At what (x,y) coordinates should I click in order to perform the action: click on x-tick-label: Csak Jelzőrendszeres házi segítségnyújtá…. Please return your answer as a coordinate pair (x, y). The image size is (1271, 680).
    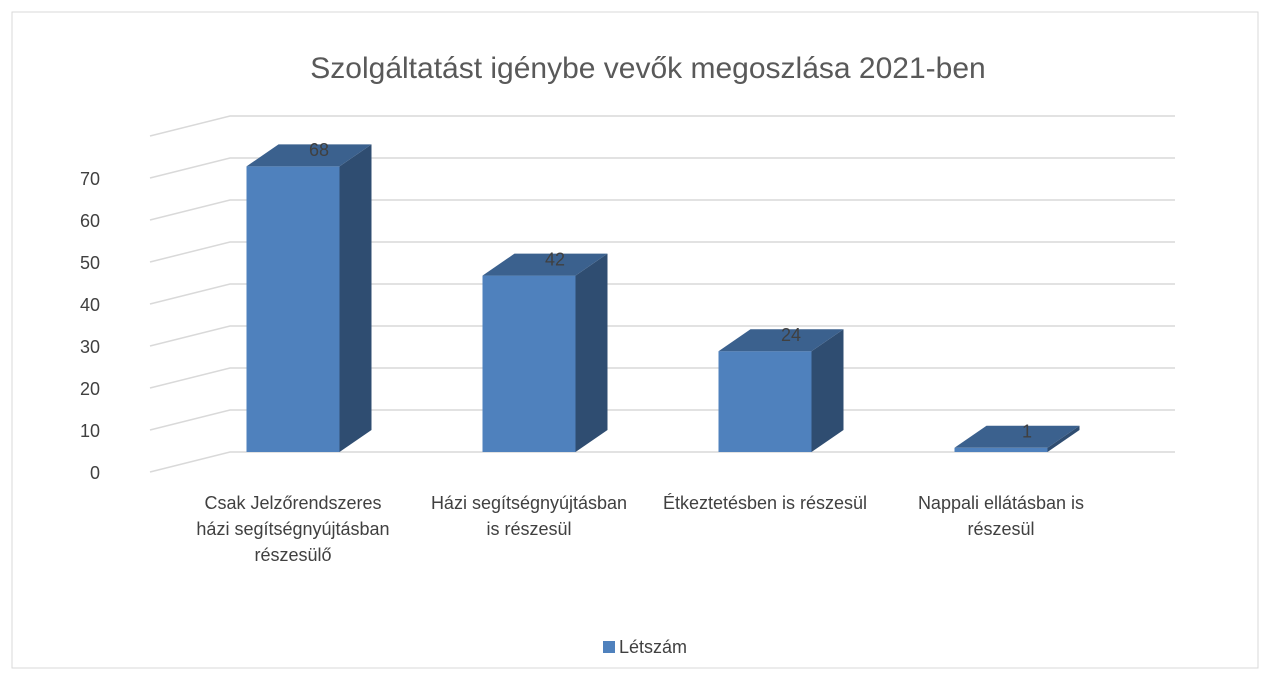
    Looking at the image, I should click on (293, 529).